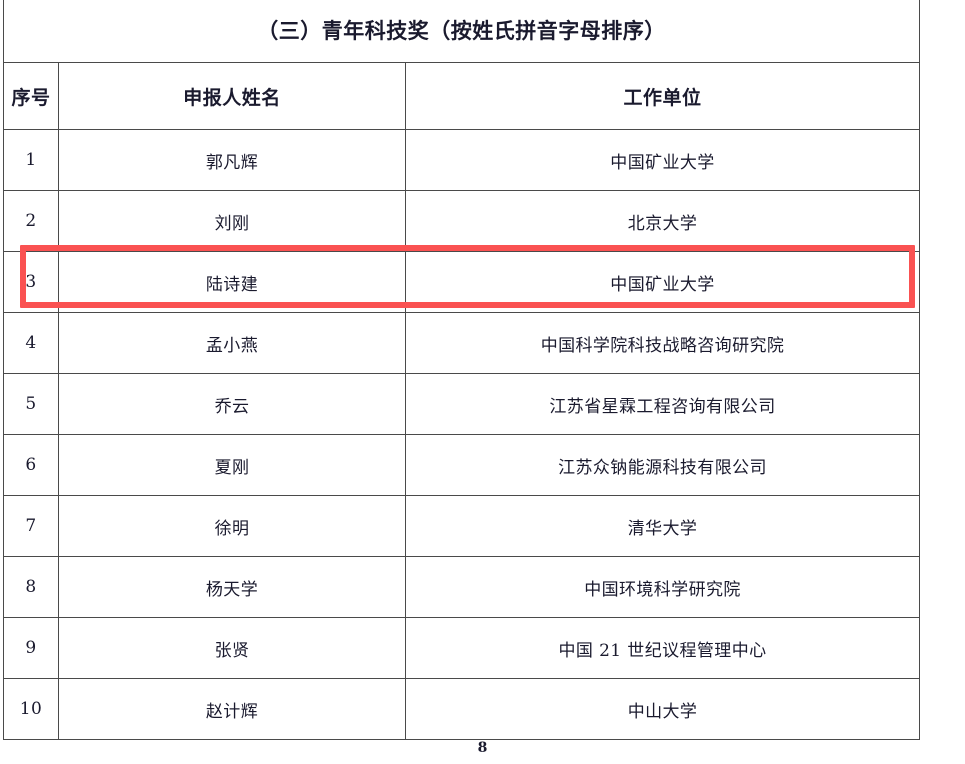 This screenshot has width=965, height=764. I want to click on table-row: 8 杨天学 中国环境科学研究院, so click(461, 587).